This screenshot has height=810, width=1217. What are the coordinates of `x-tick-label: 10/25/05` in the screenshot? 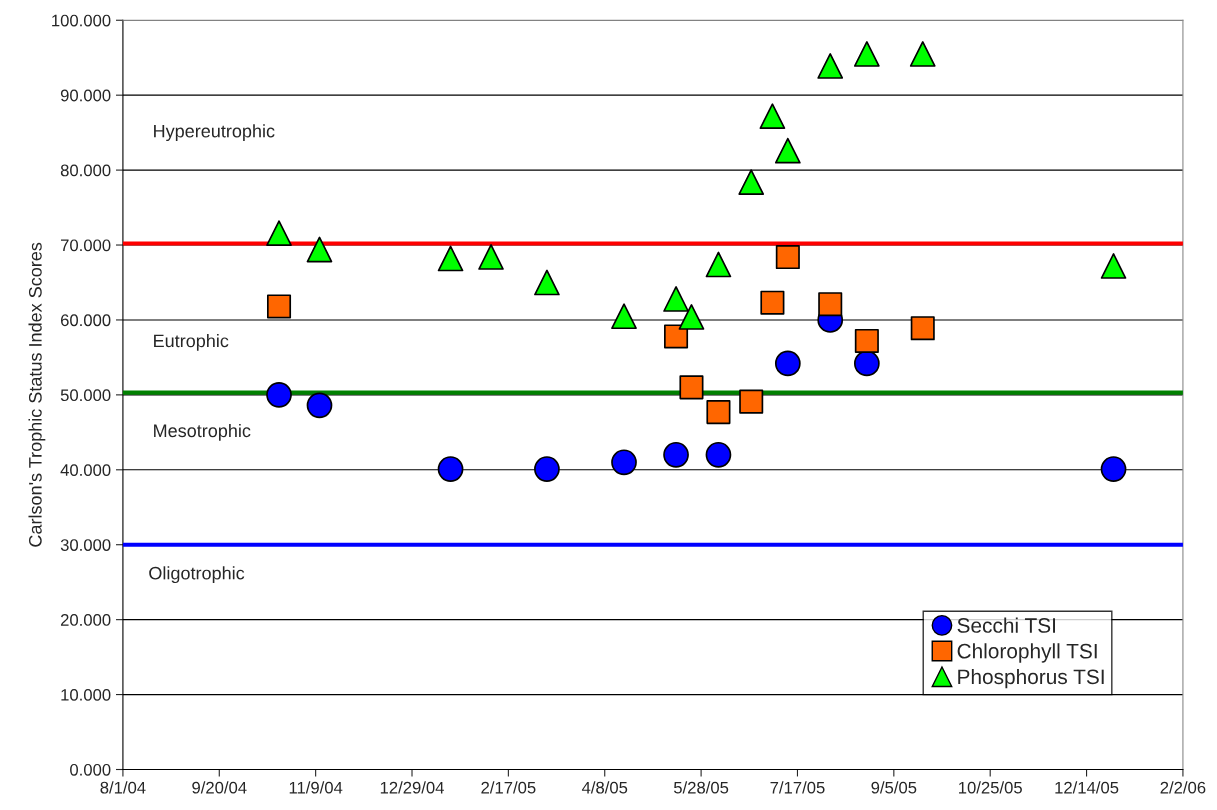 It's located at (990, 787).